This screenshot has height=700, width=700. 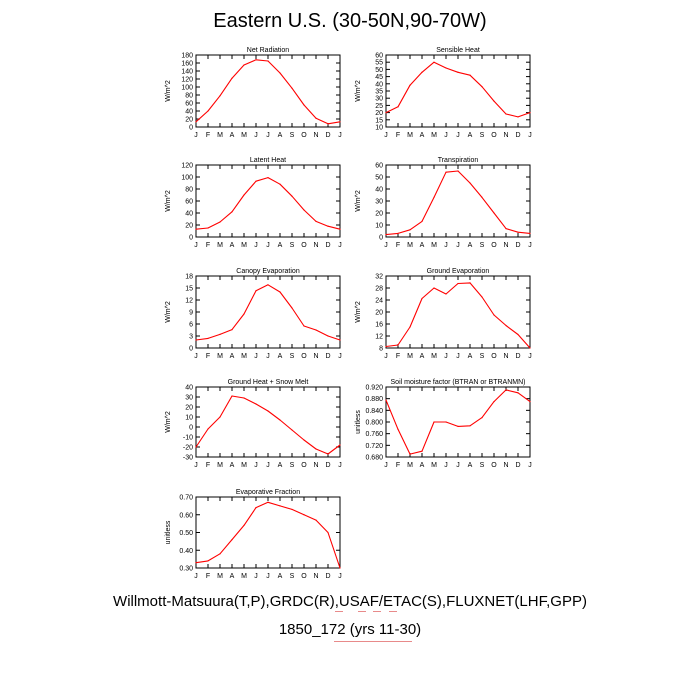 I want to click on y-tick-label: 45, so click(x=379, y=77).